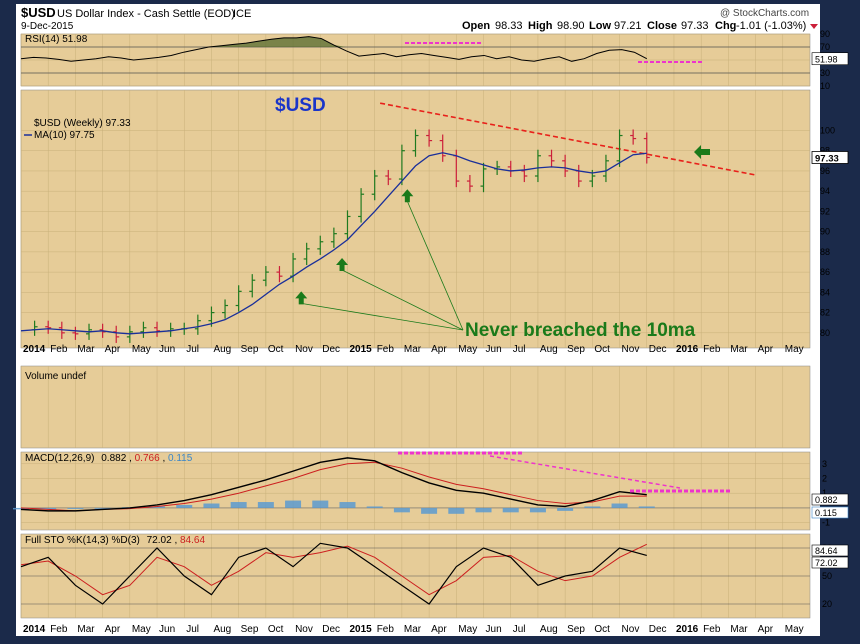 The width and height of the screenshot is (860, 644). Describe the element at coordinates (825, 232) in the screenshot. I see `price-tick-label: 90` at that location.